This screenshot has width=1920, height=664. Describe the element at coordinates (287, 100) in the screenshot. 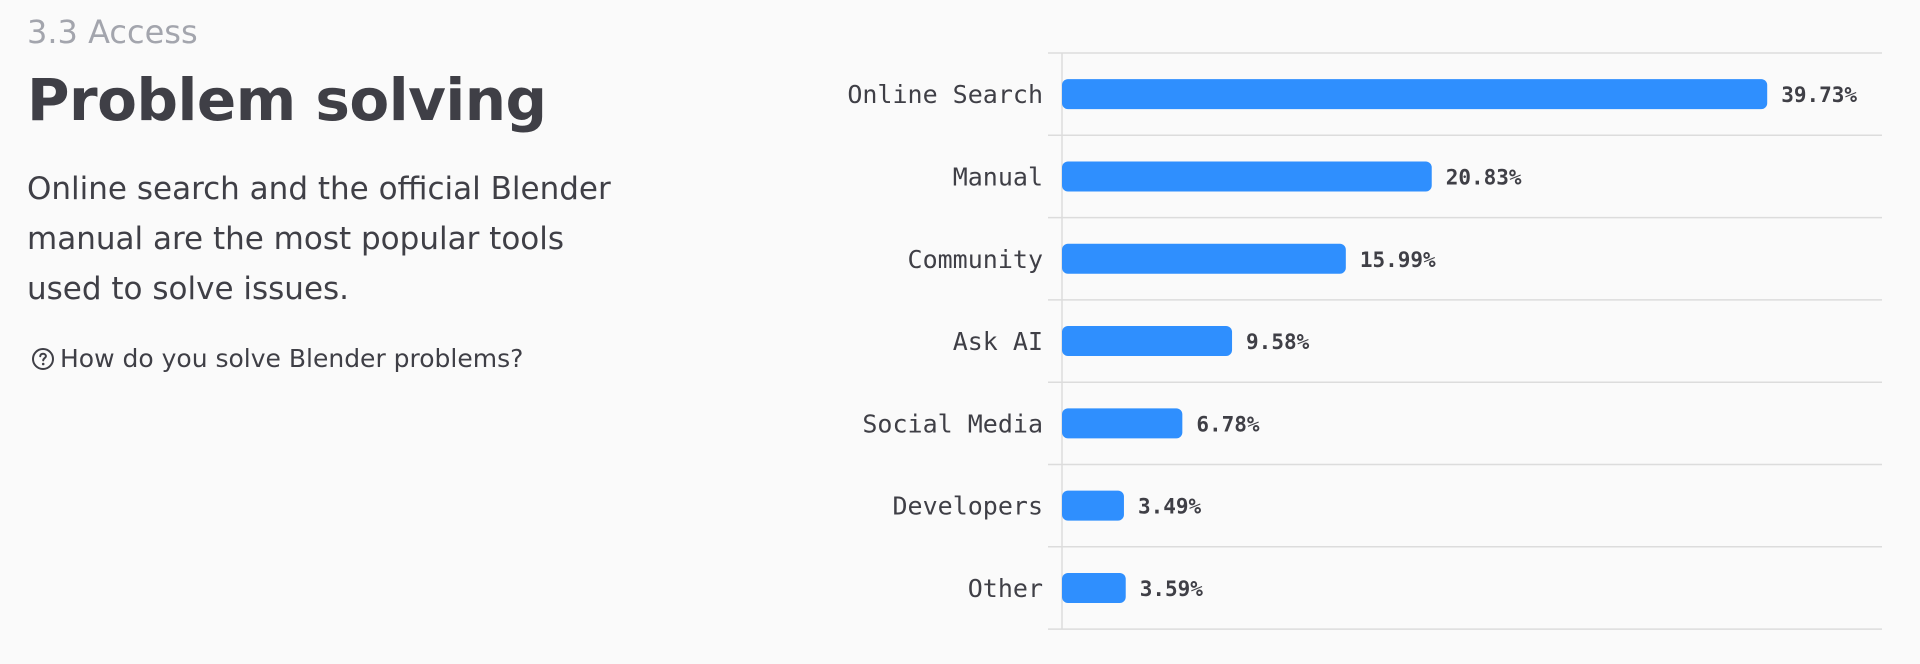

I see `page-title: Problem solving` at that location.